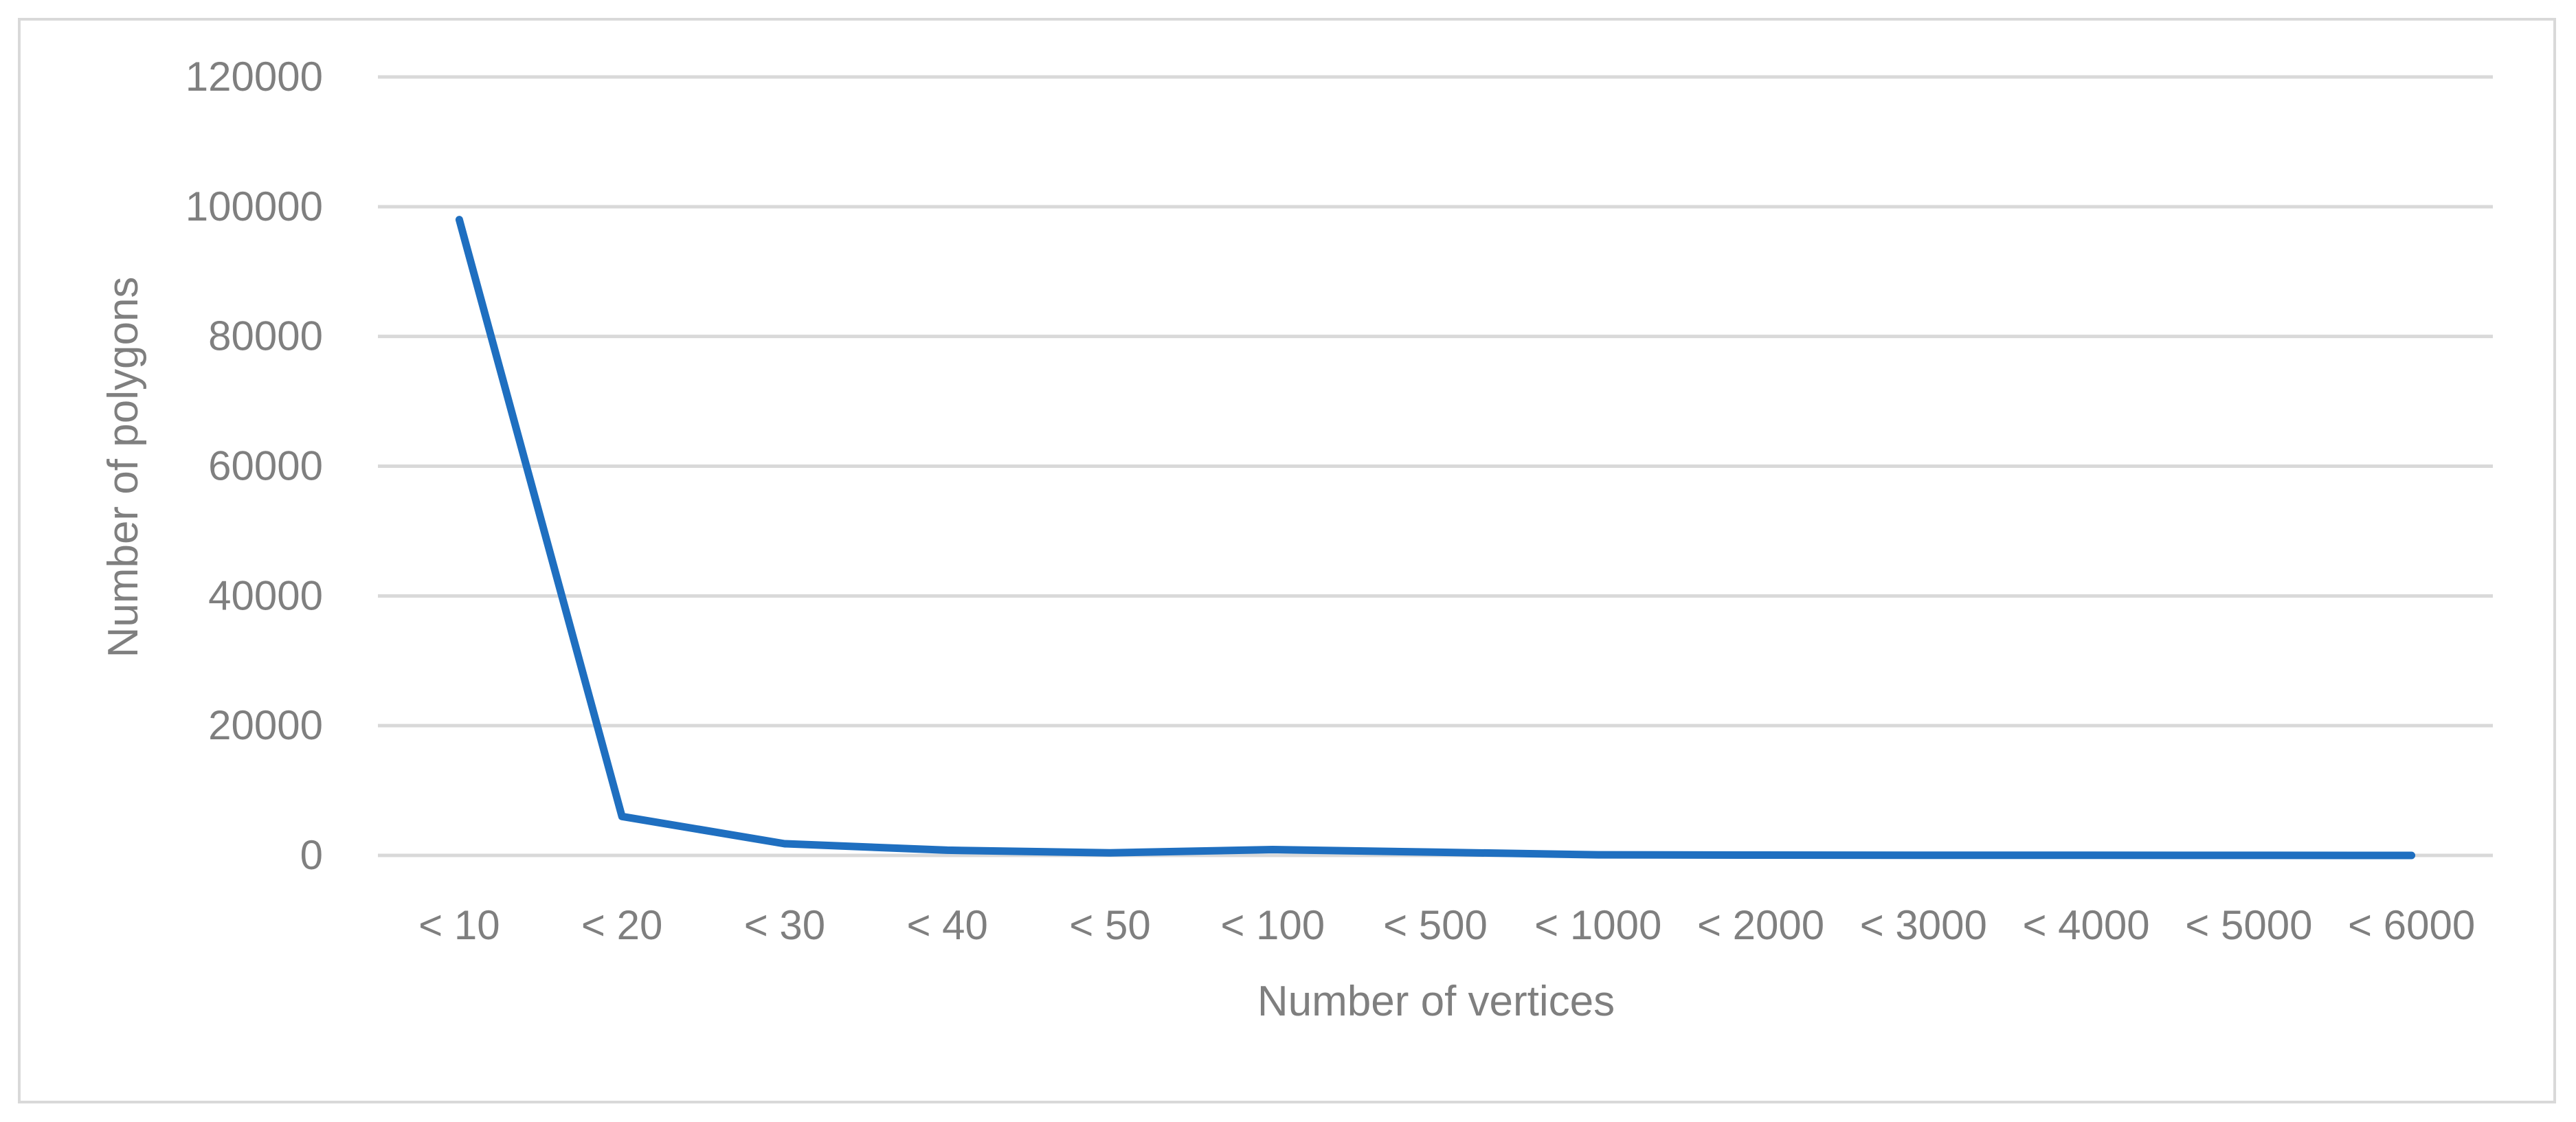  I want to click on y-tick-label: 60000, so click(265, 466).